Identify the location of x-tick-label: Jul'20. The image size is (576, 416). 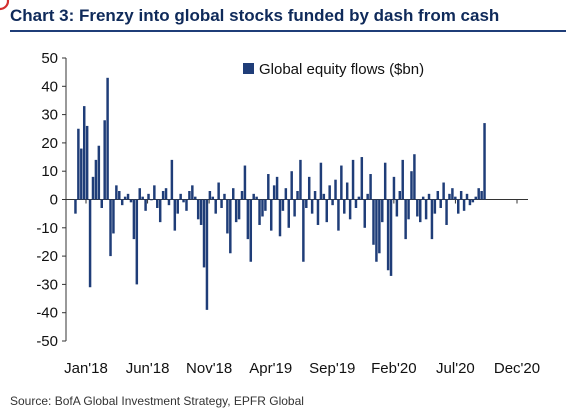
(455, 368).